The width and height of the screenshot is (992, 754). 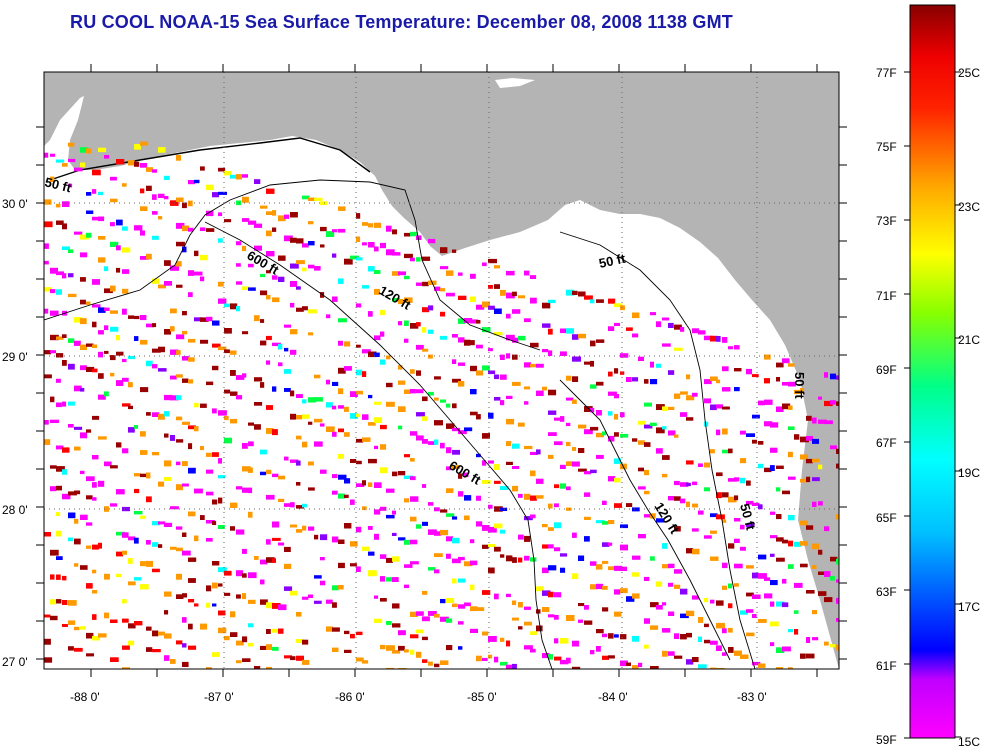 I want to click on lat-label-30: 30 0', so click(x=15, y=204).